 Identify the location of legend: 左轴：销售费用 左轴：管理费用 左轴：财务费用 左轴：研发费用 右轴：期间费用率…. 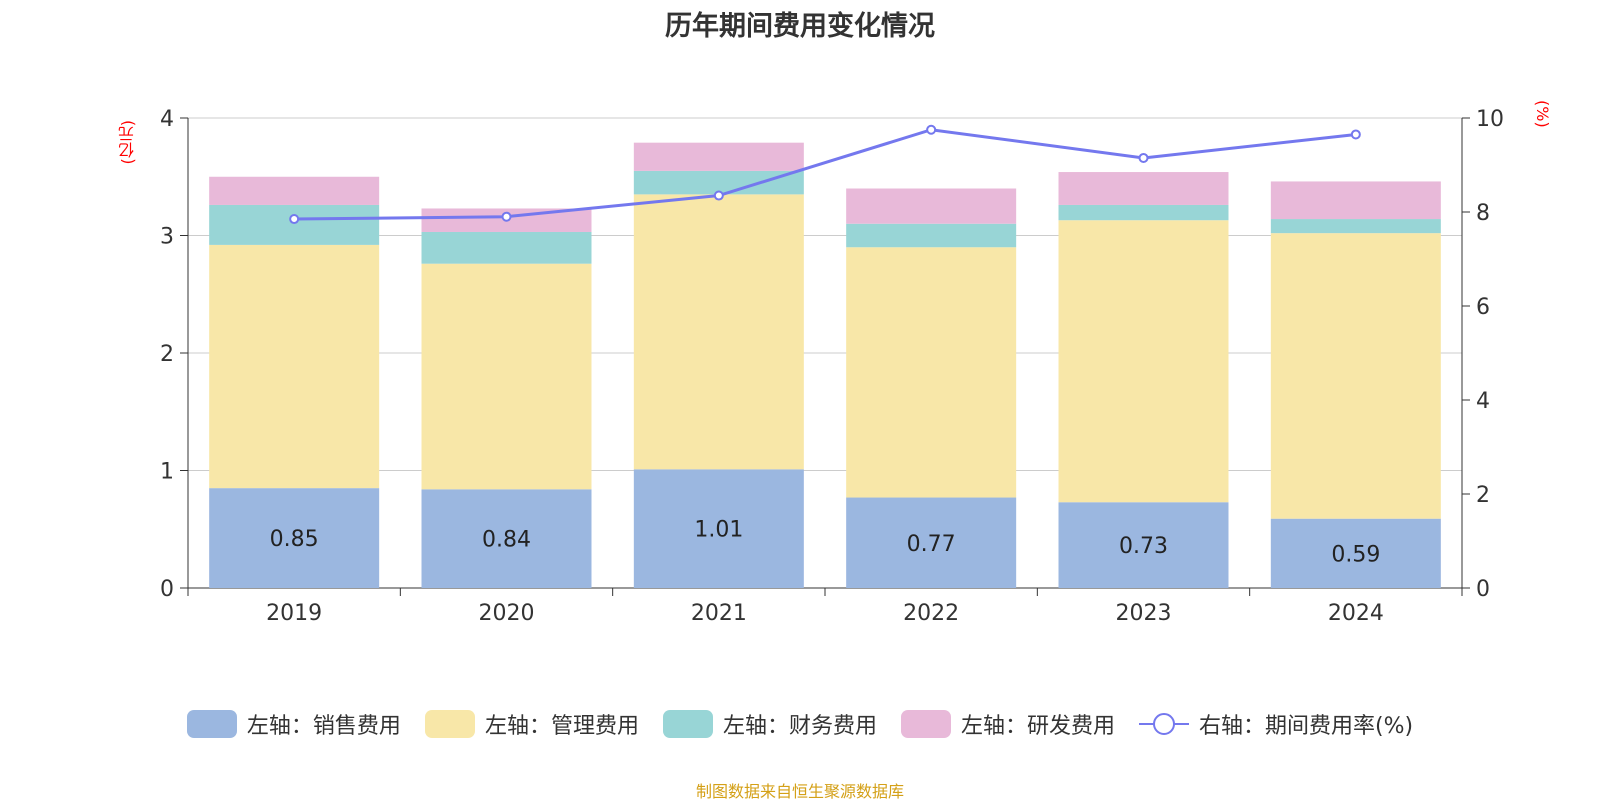
(800, 724).